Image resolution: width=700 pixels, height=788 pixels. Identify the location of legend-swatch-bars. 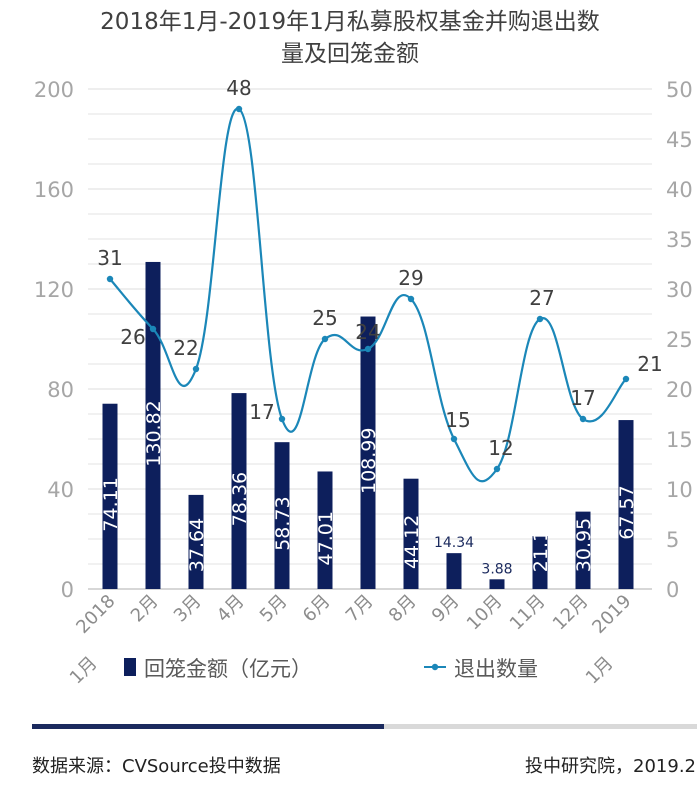
(130, 667).